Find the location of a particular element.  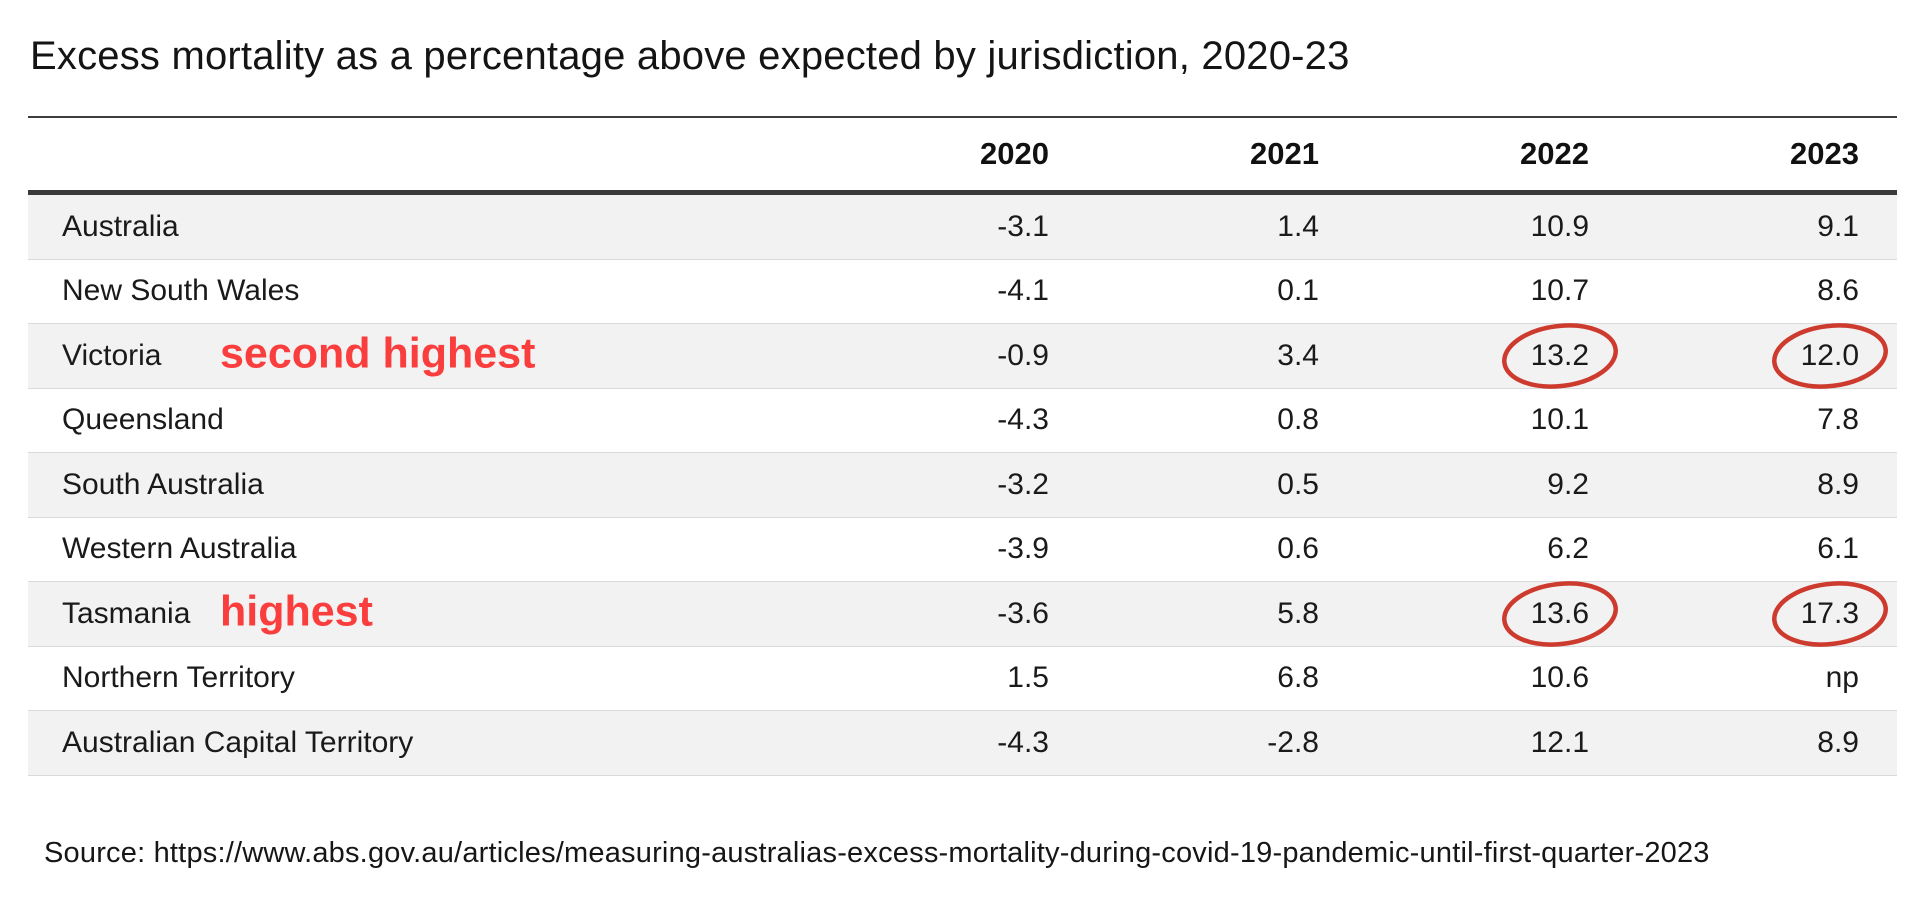

value-number: -3.2 is located at coordinates (1023, 484).